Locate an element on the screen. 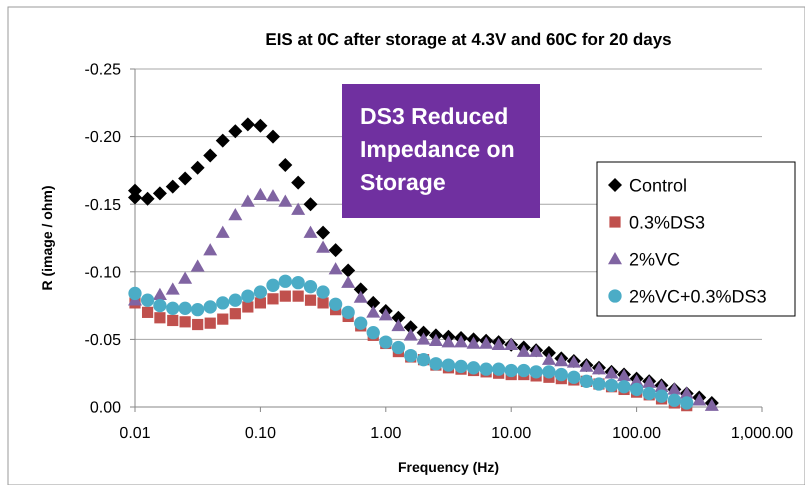  legend-label: 0.3%DS3 is located at coordinates (667, 222).